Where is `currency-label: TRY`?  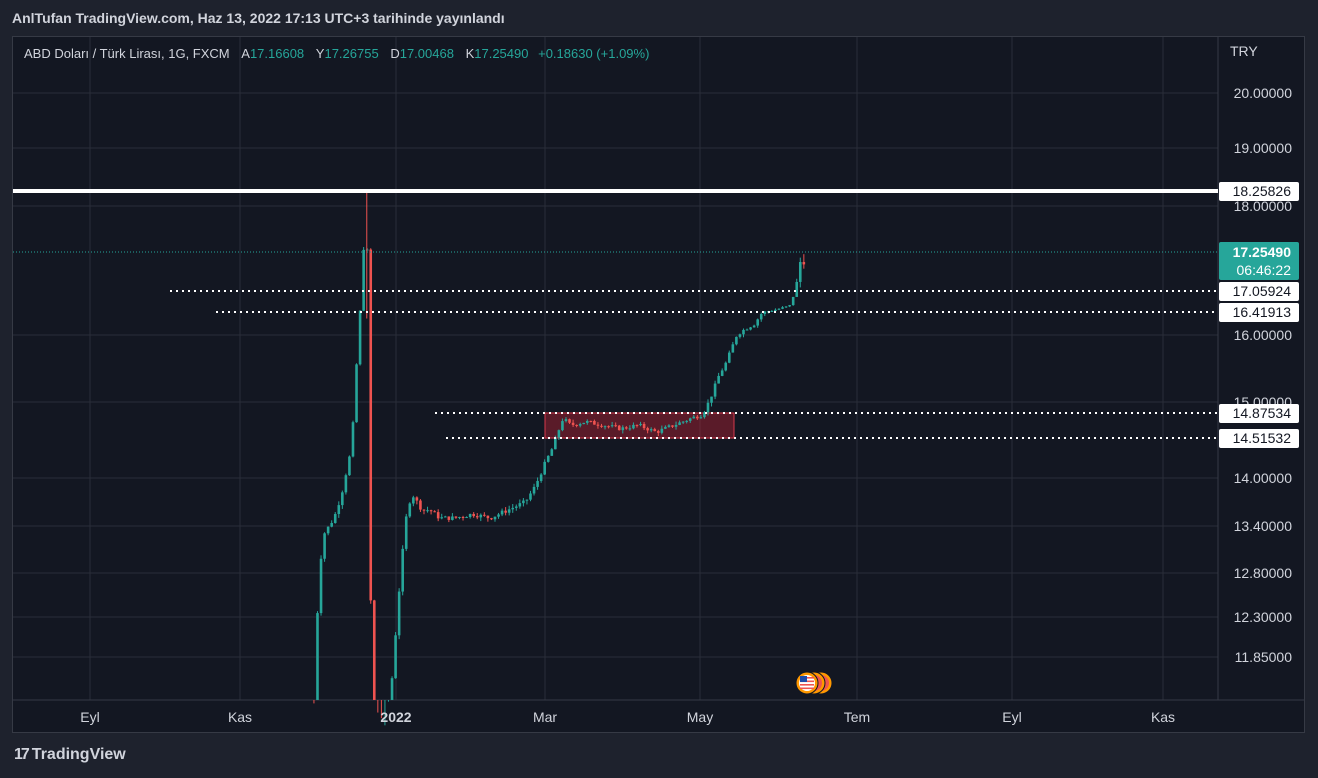
currency-label: TRY is located at coordinates (1244, 51).